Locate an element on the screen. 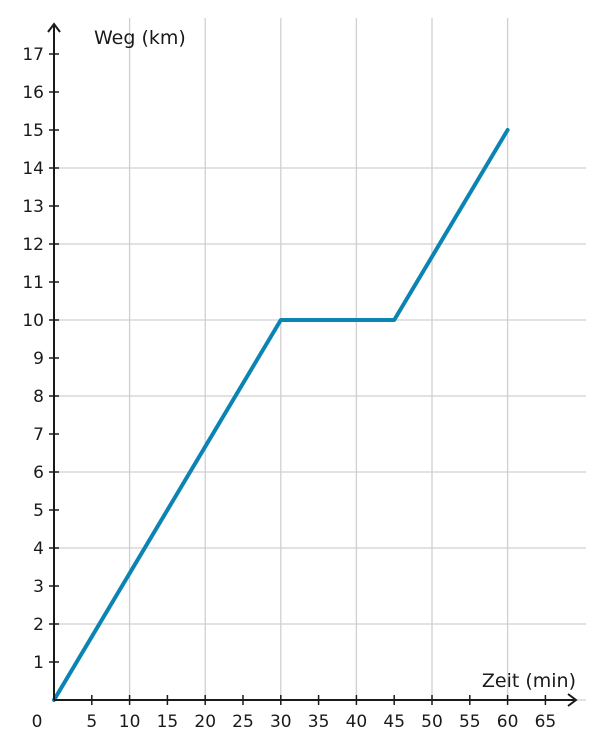 The width and height of the screenshot is (603, 749). y-tick-label: 17 is located at coordinates (33, 55).